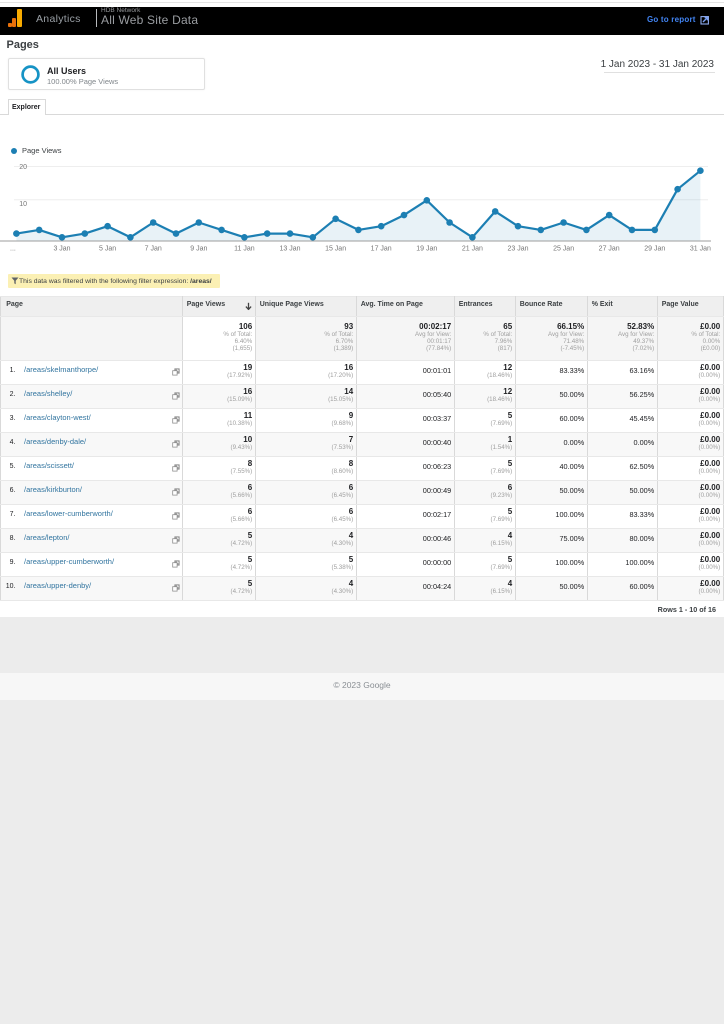 This screenshot has width=724, height=1024. What do you see at coordinates (244, 249) in the screenshot?
I see `svg-text: 11 Jan` at bounding box center [244, 249].